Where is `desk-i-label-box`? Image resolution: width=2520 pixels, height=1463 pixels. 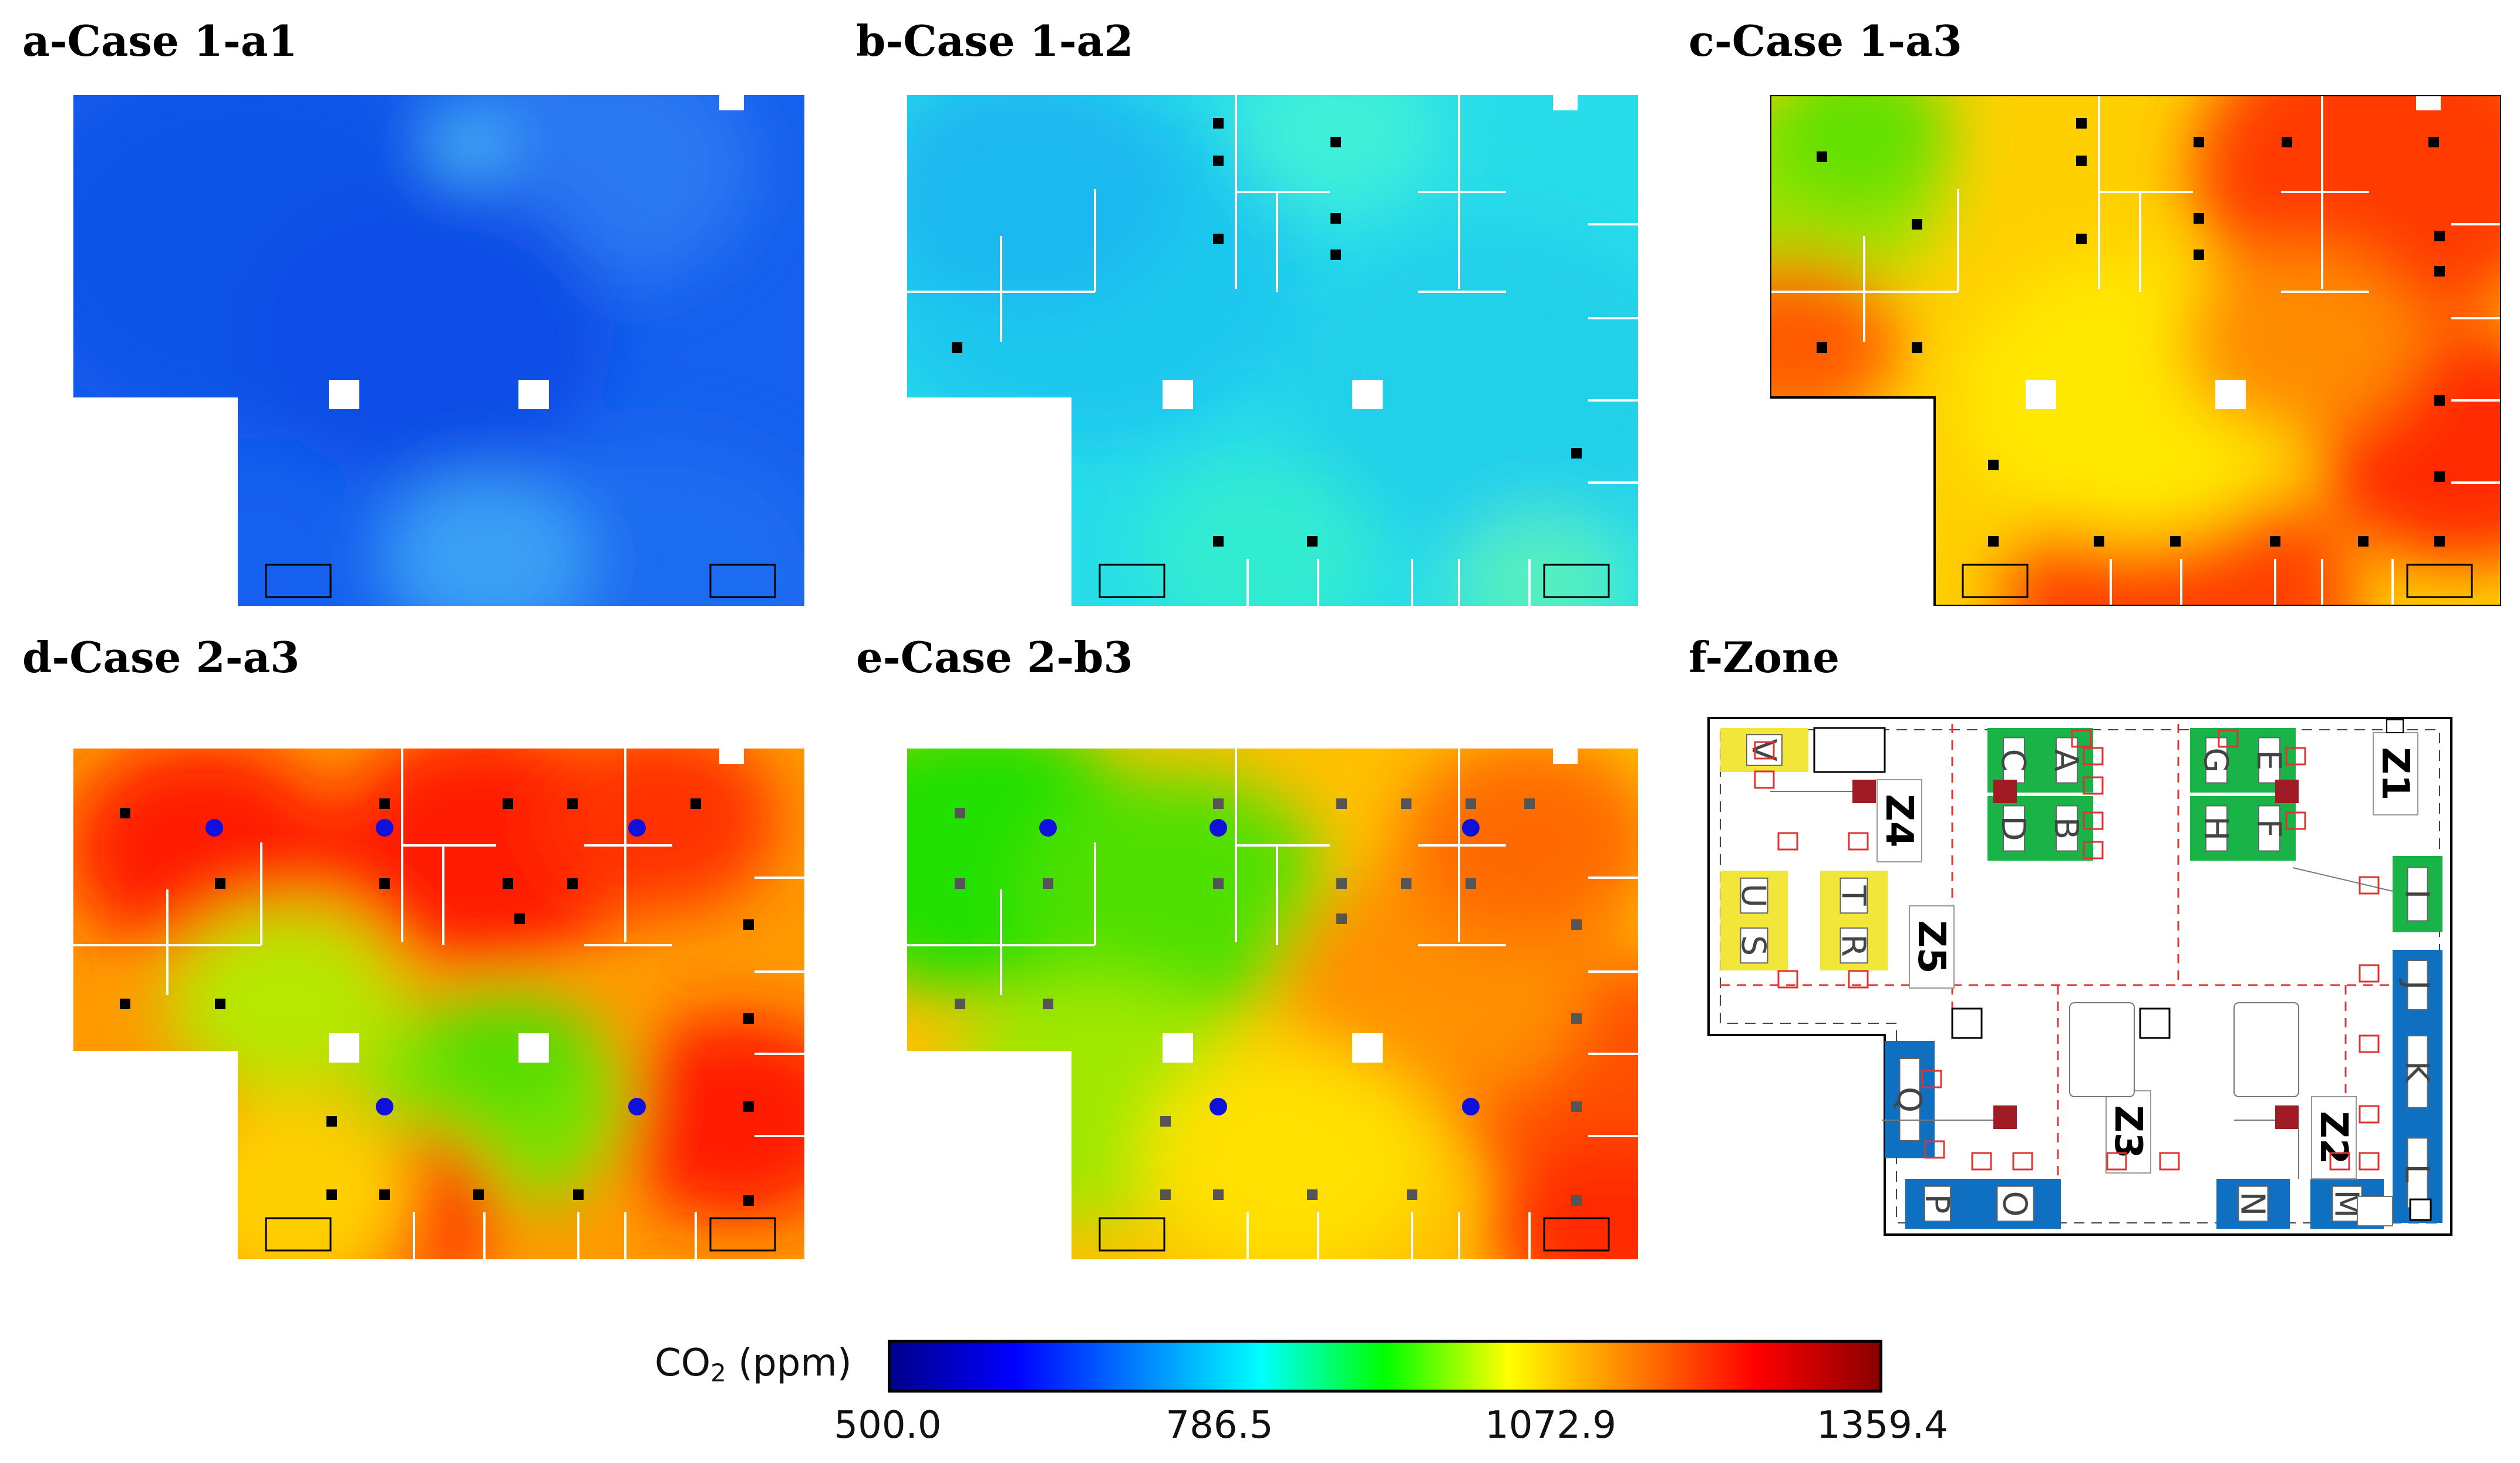
desk-i-label-box is located at coordinates (2417, 895).